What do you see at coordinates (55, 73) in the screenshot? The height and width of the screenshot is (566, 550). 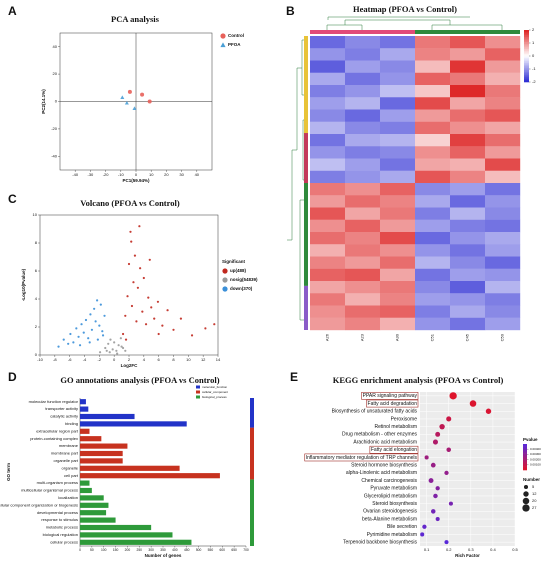 I see `y-tick-label: 20` at bounding box center [55, 73].